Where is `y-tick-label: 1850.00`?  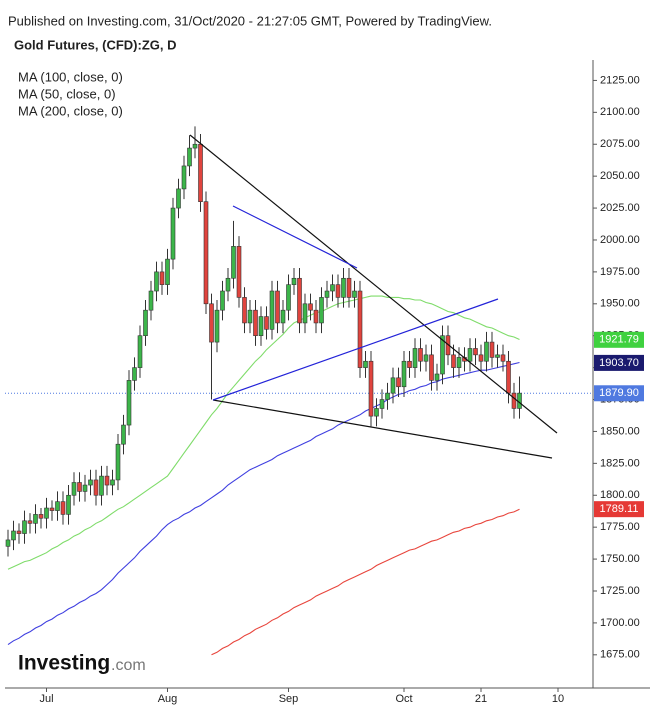
y-tick-label: 1850.00 is located at coordinates (620, 431).